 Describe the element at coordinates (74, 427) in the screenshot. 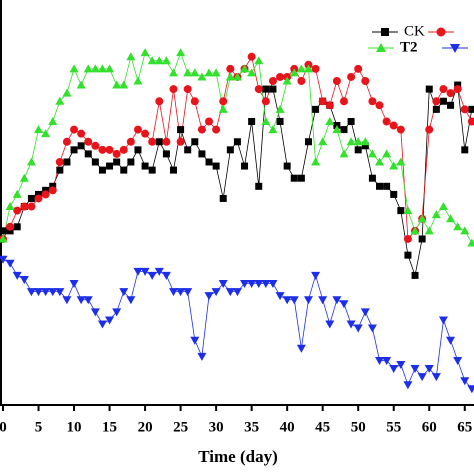

I see `x-tick-label: 10` at that location.